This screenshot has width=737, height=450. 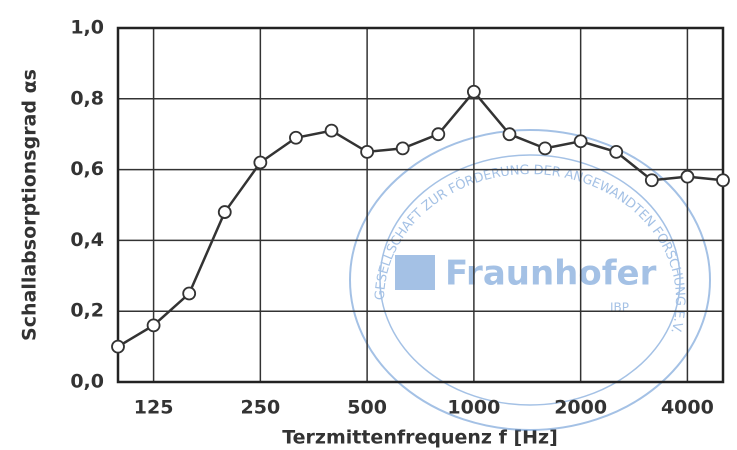 I want to click on x-tick-label: 1000, so click(x=473, y=408).